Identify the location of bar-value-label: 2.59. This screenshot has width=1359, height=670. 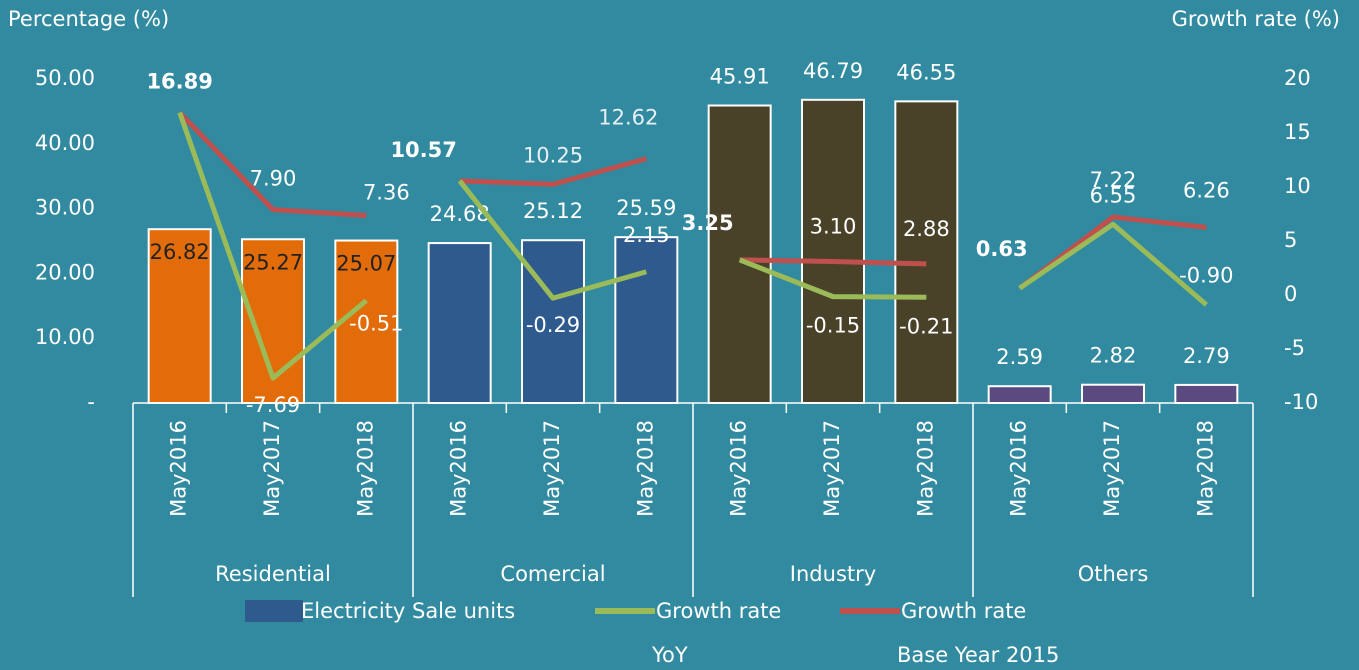
(1019, 357).